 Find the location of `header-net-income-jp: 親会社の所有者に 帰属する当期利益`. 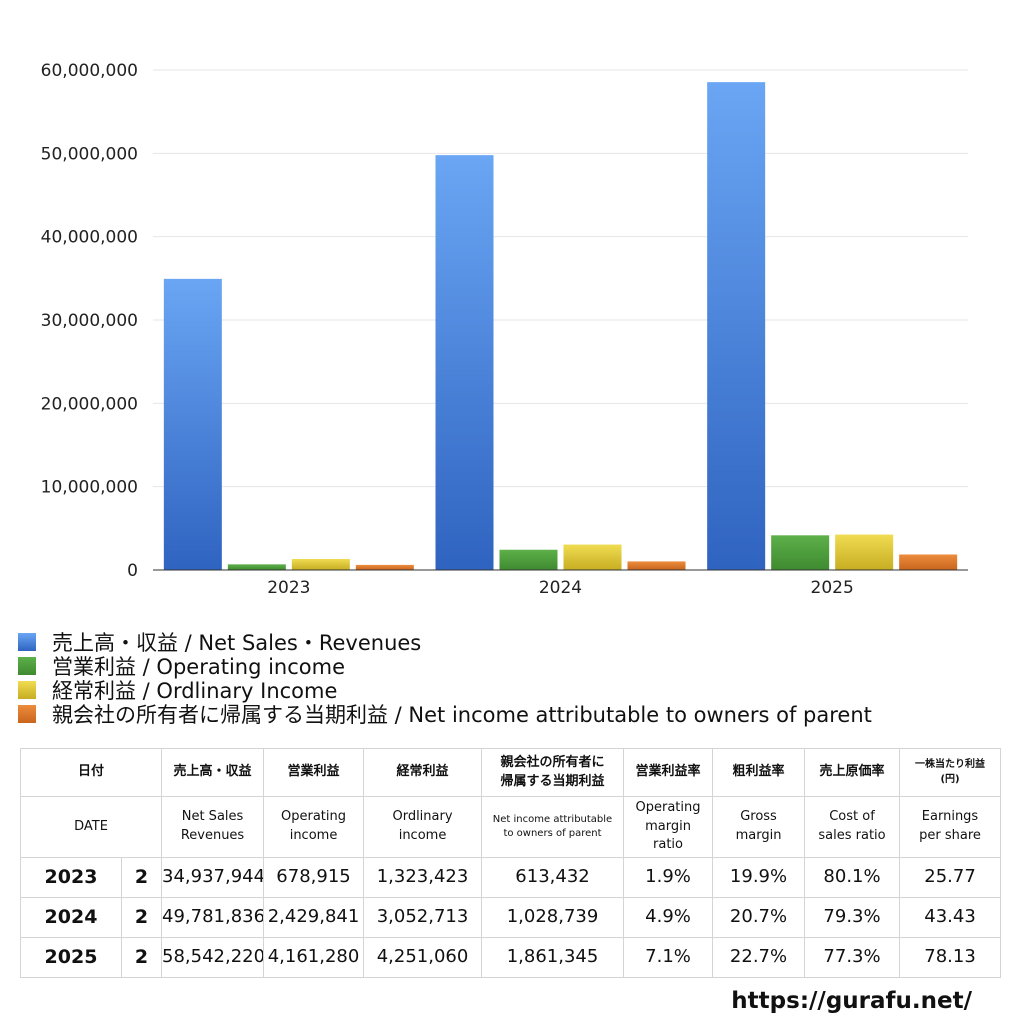

header-net-income-jp: 親会社の所有者に 帰属する当期利益 is located at coordinates (553, 772).